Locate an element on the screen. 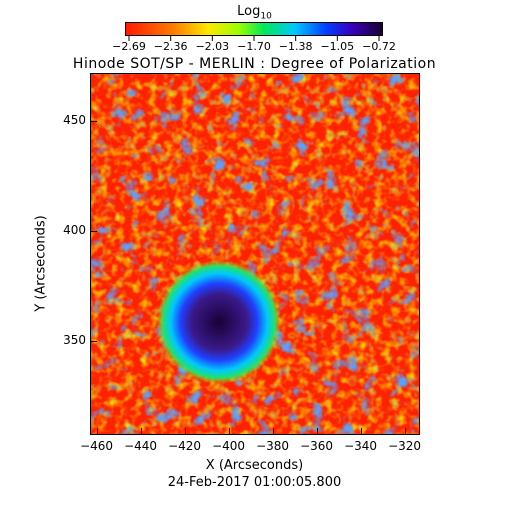  y-tick-label: 400 is located at coordinates (74, 229).